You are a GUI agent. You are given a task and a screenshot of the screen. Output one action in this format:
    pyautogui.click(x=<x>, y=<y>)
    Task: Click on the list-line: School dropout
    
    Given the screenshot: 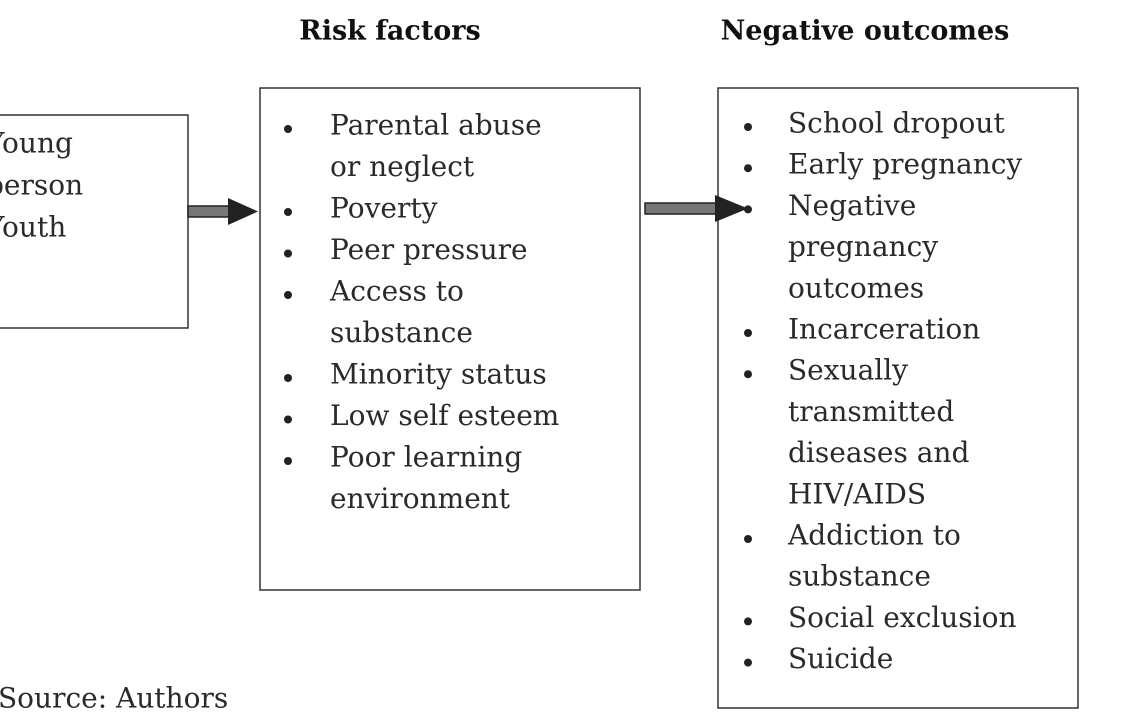 What is the action you would take?
    pyautogui.click(x=896, y=123)
    